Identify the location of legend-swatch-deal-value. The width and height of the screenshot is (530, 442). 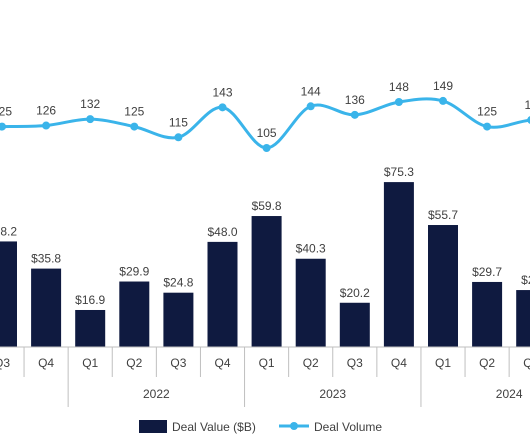
(153, 426).